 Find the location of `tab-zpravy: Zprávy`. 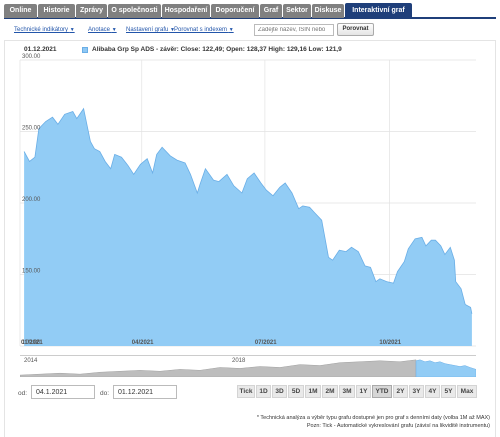

tab-zpravy: Zprávy is located at coordinates (91, 11).